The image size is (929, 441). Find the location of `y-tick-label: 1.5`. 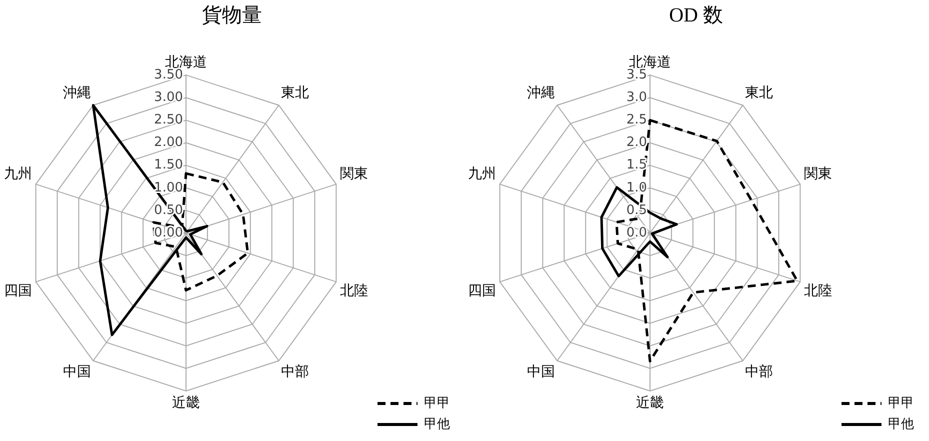

y-tick-label: 1.5 is located at coordinates (636, 165).